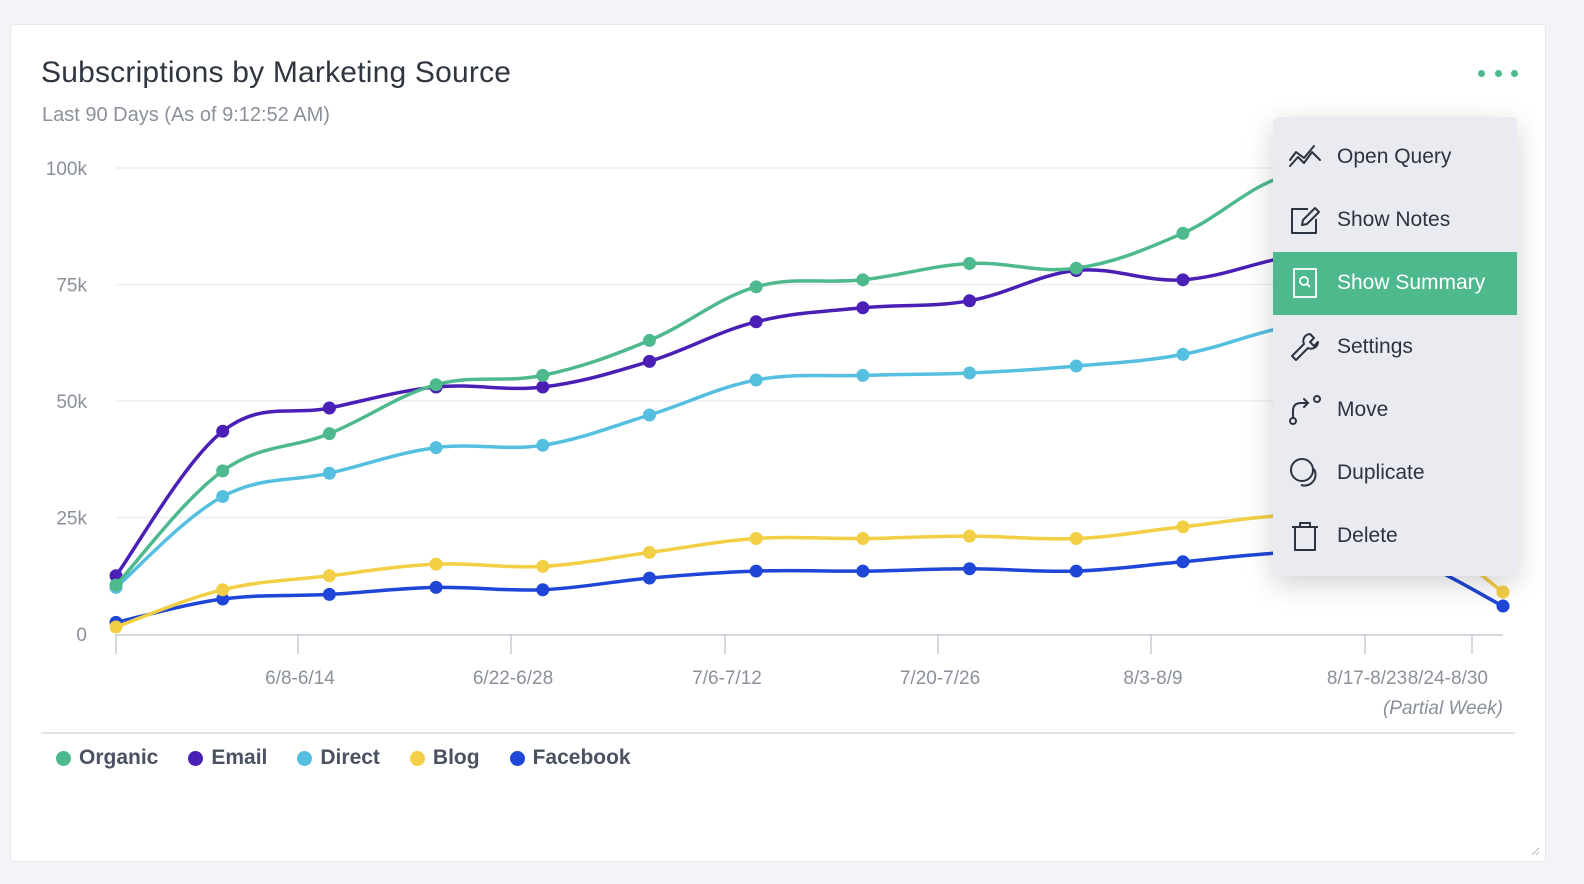 The height and width of the screenshot is (884, 1584). I want to click on menu-item-settings: Settings, so click(1395, 346).